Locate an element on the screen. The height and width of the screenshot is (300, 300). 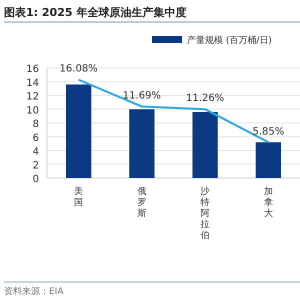
x-tick-label: 加拿大 is located at coordinates (268, 202).